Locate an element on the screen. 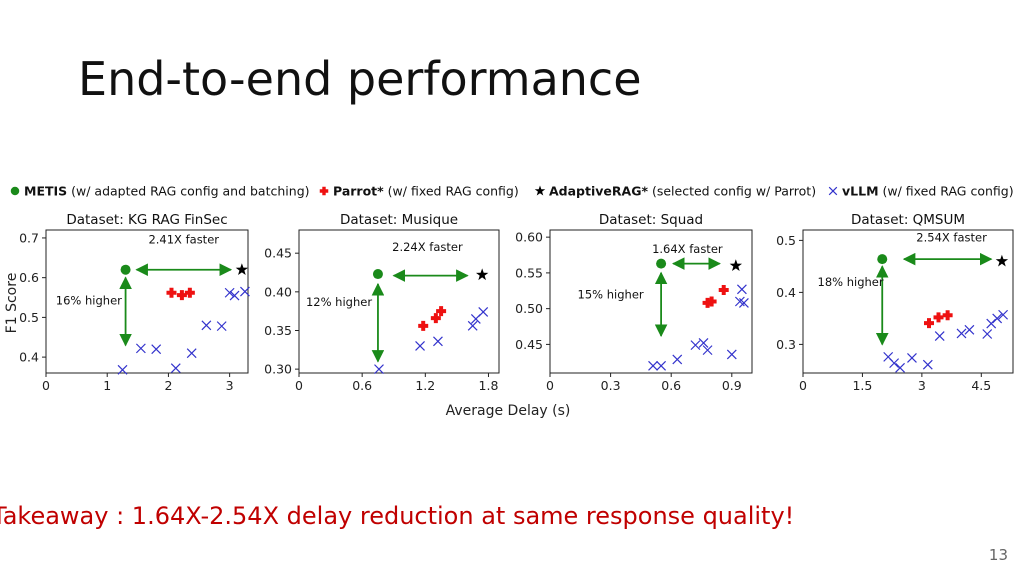  panel-title: Dataset: KG RAG FinSec is located at coordinates (146, 220).